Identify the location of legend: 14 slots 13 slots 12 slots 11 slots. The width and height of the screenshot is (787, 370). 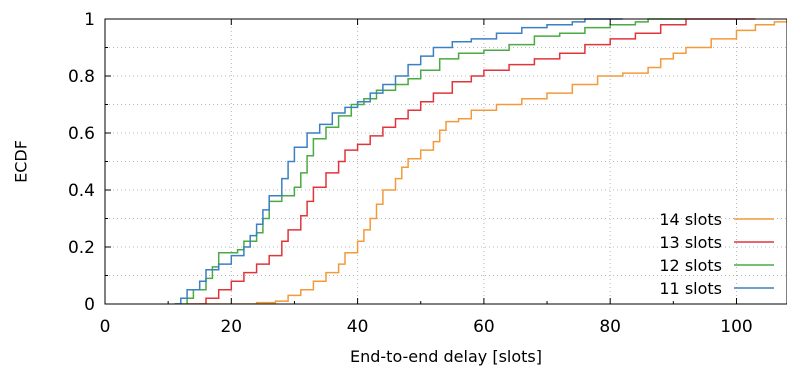
(716, 254).